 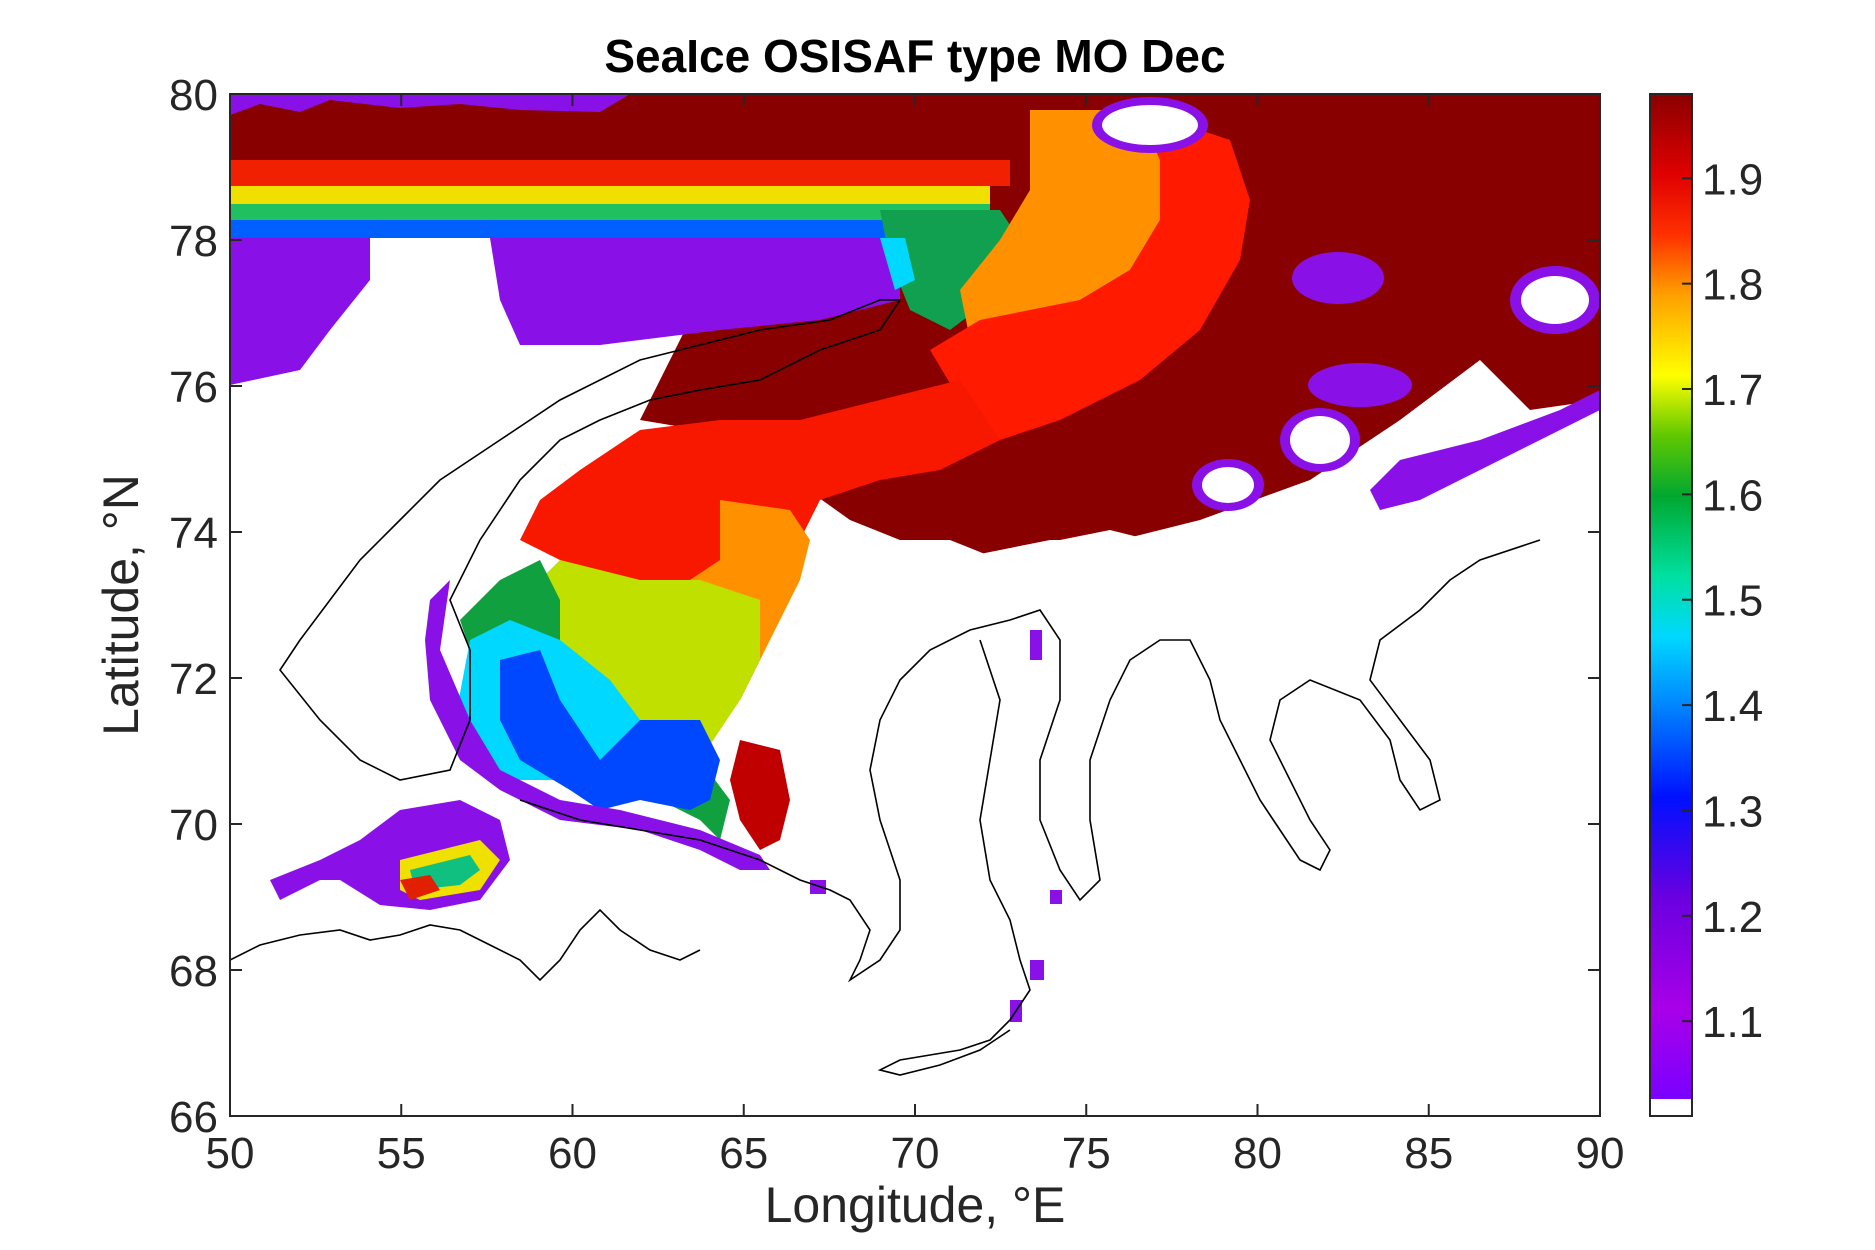 What do you see at coordinates (897, 264) in the screenshot?
I see `region-novaya-channel-cyan` at bounding box center [897, 264].